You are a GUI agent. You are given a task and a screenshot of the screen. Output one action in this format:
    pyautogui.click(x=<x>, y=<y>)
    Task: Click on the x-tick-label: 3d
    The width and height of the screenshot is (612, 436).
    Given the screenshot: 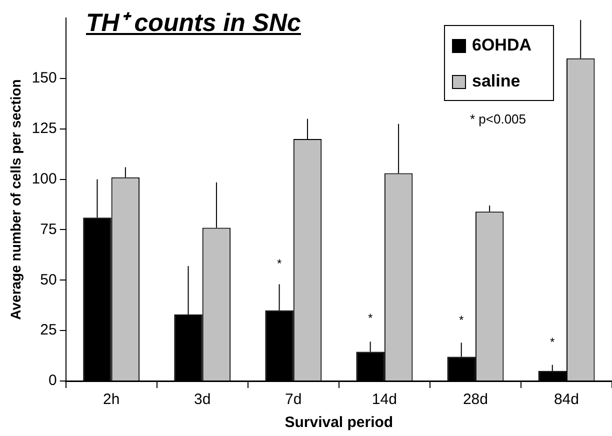 What is the action you would take?
    pyautogui.click(x=202, y=399)
    